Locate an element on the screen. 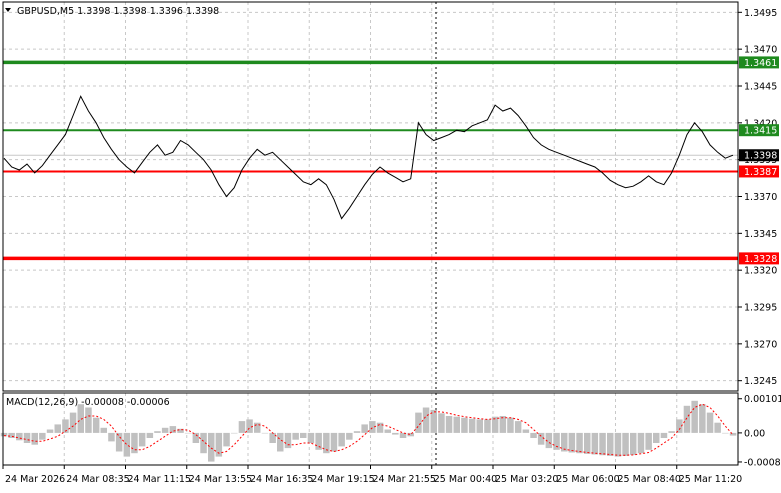  x-tick-label: 25 Mar 08:40 is located at coordinates (649, 479).